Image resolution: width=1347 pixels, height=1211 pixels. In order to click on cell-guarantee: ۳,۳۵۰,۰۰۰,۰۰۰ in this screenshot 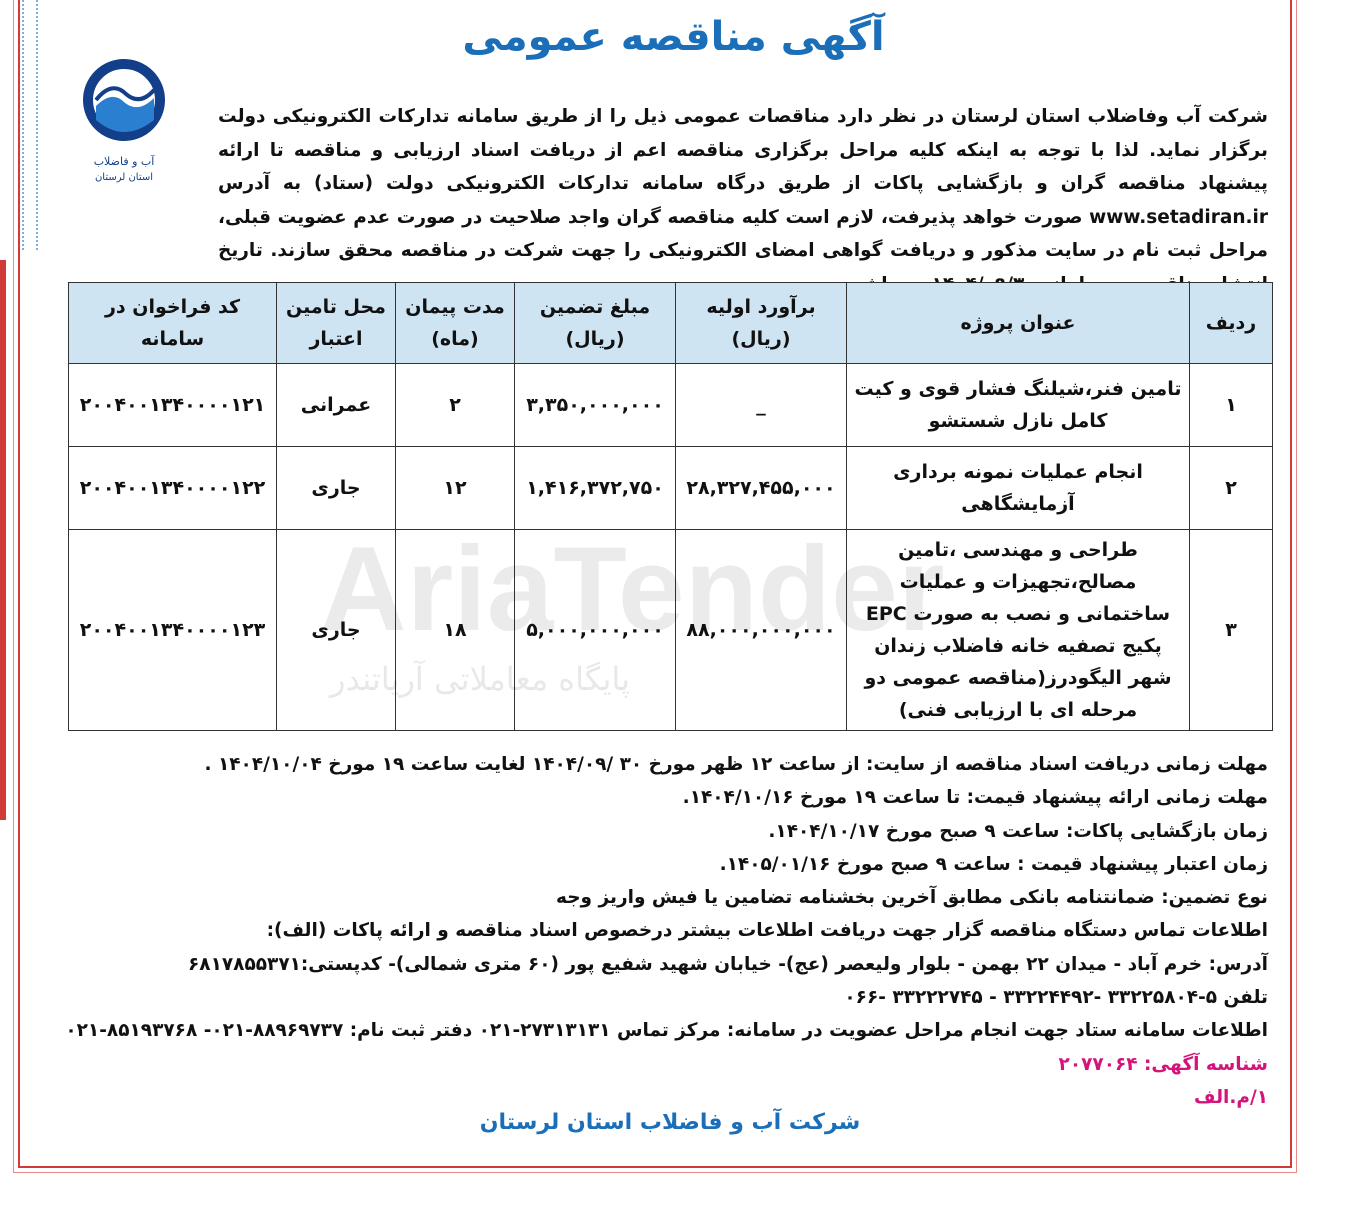, I will do `click(595, 405)`.